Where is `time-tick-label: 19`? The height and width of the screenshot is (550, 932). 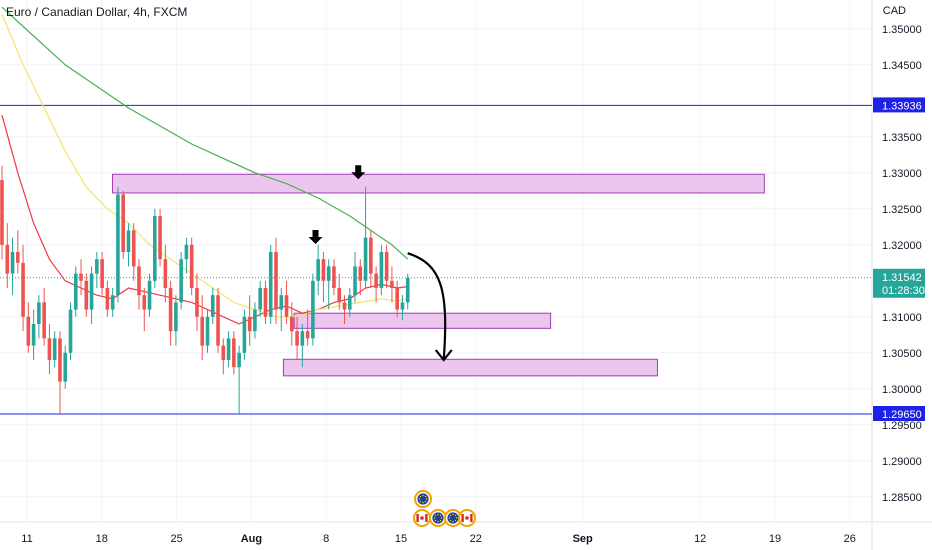
time-tick-label: 19 is located at coordinates (775, 539).